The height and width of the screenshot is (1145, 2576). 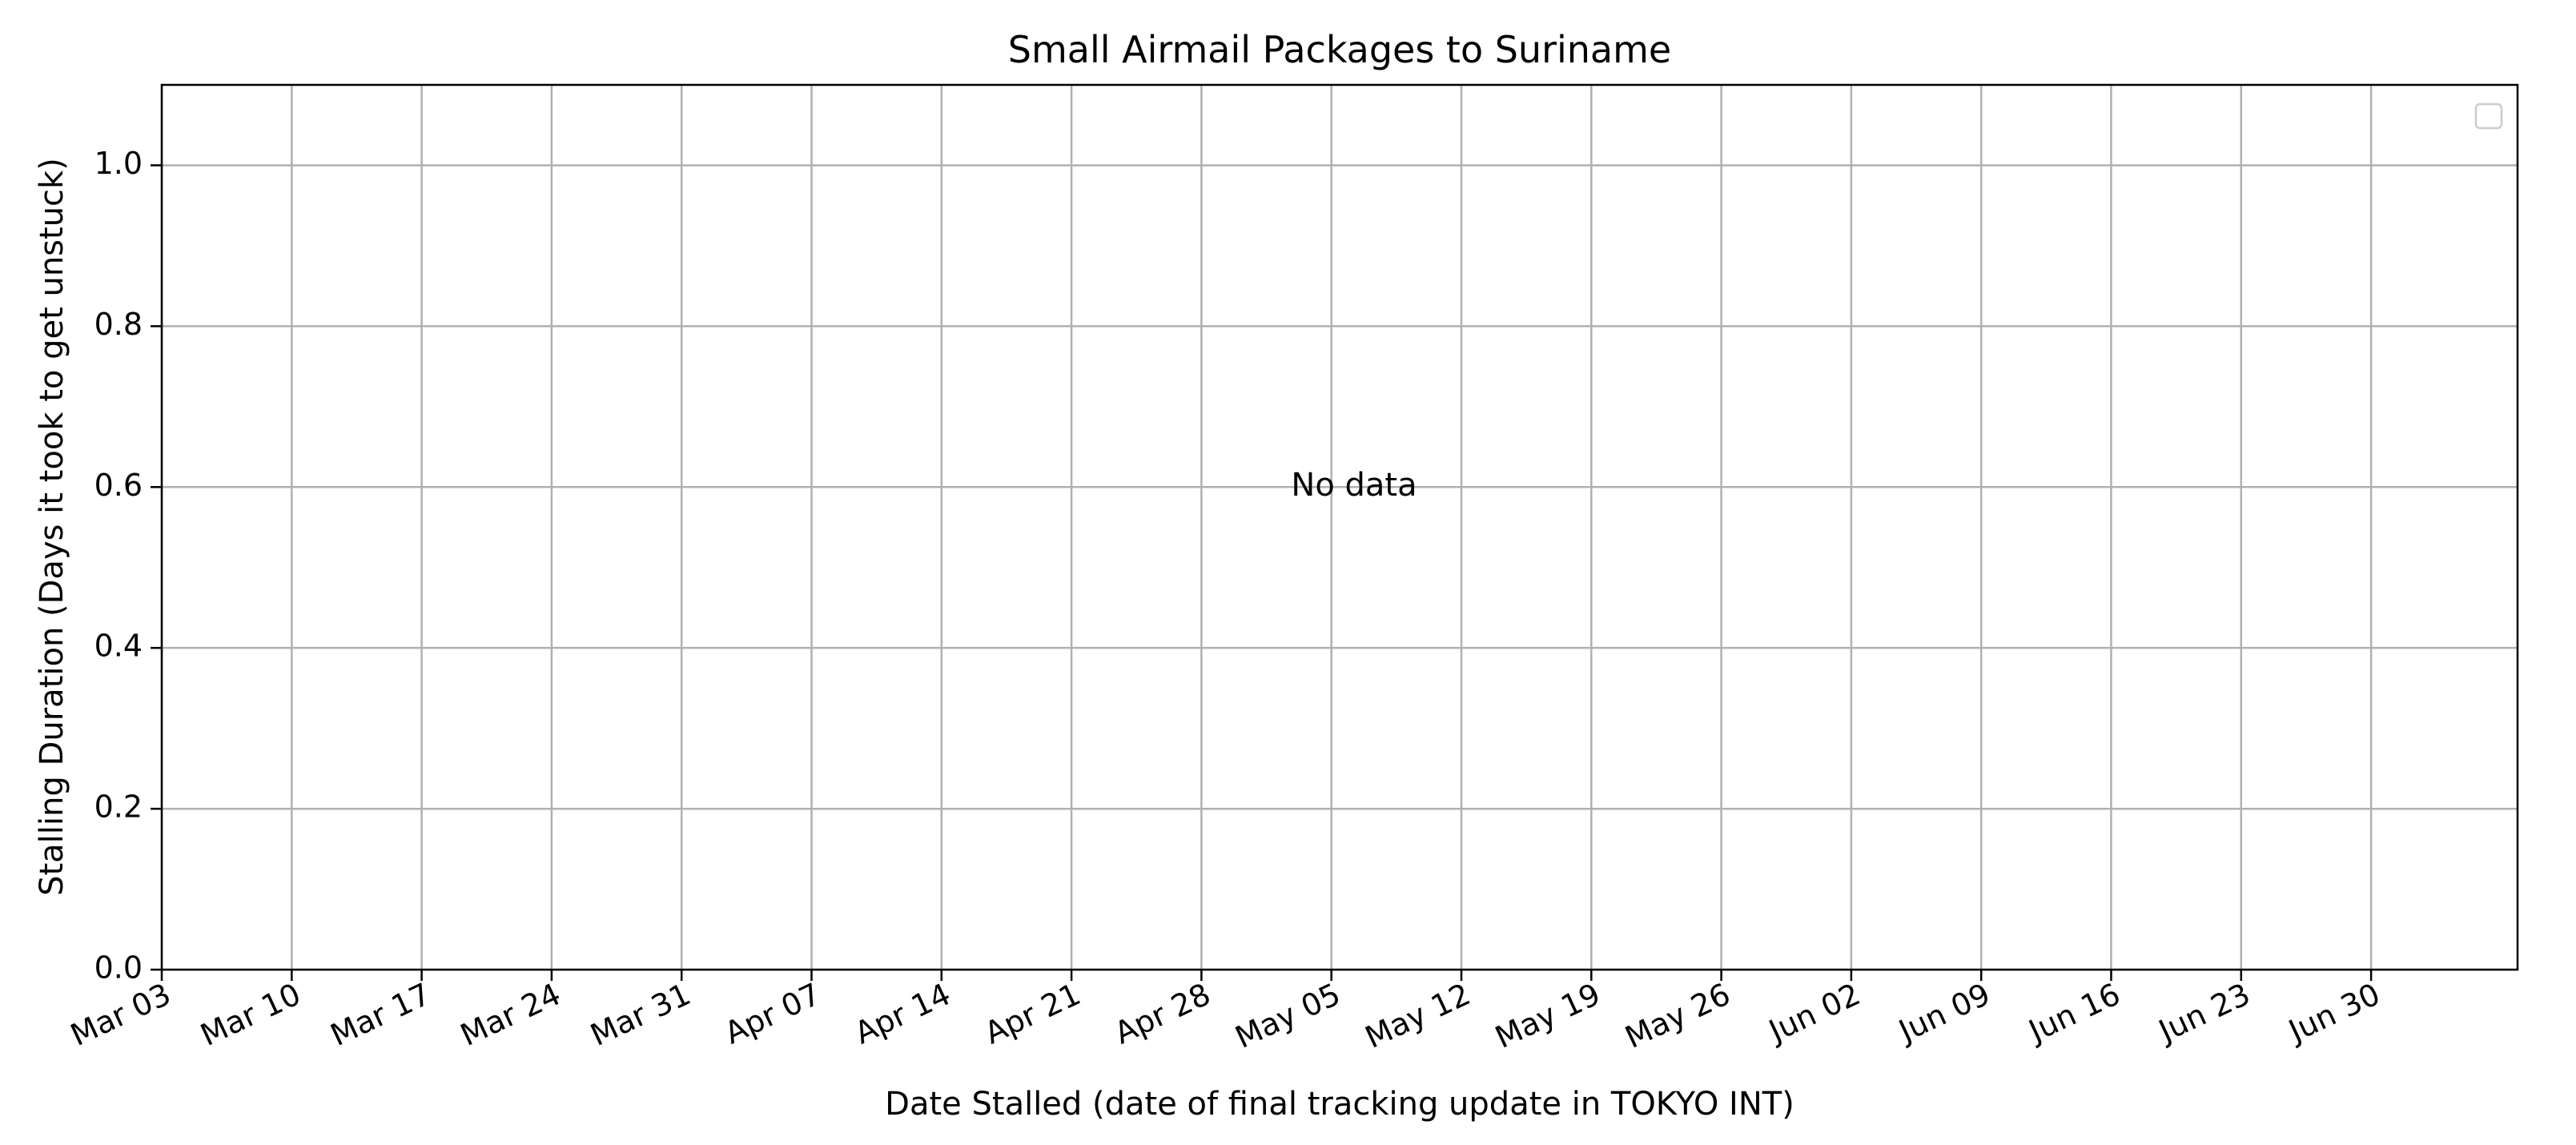 I want to click on y-tick-label: 0.0, so click(x=118, y=968).